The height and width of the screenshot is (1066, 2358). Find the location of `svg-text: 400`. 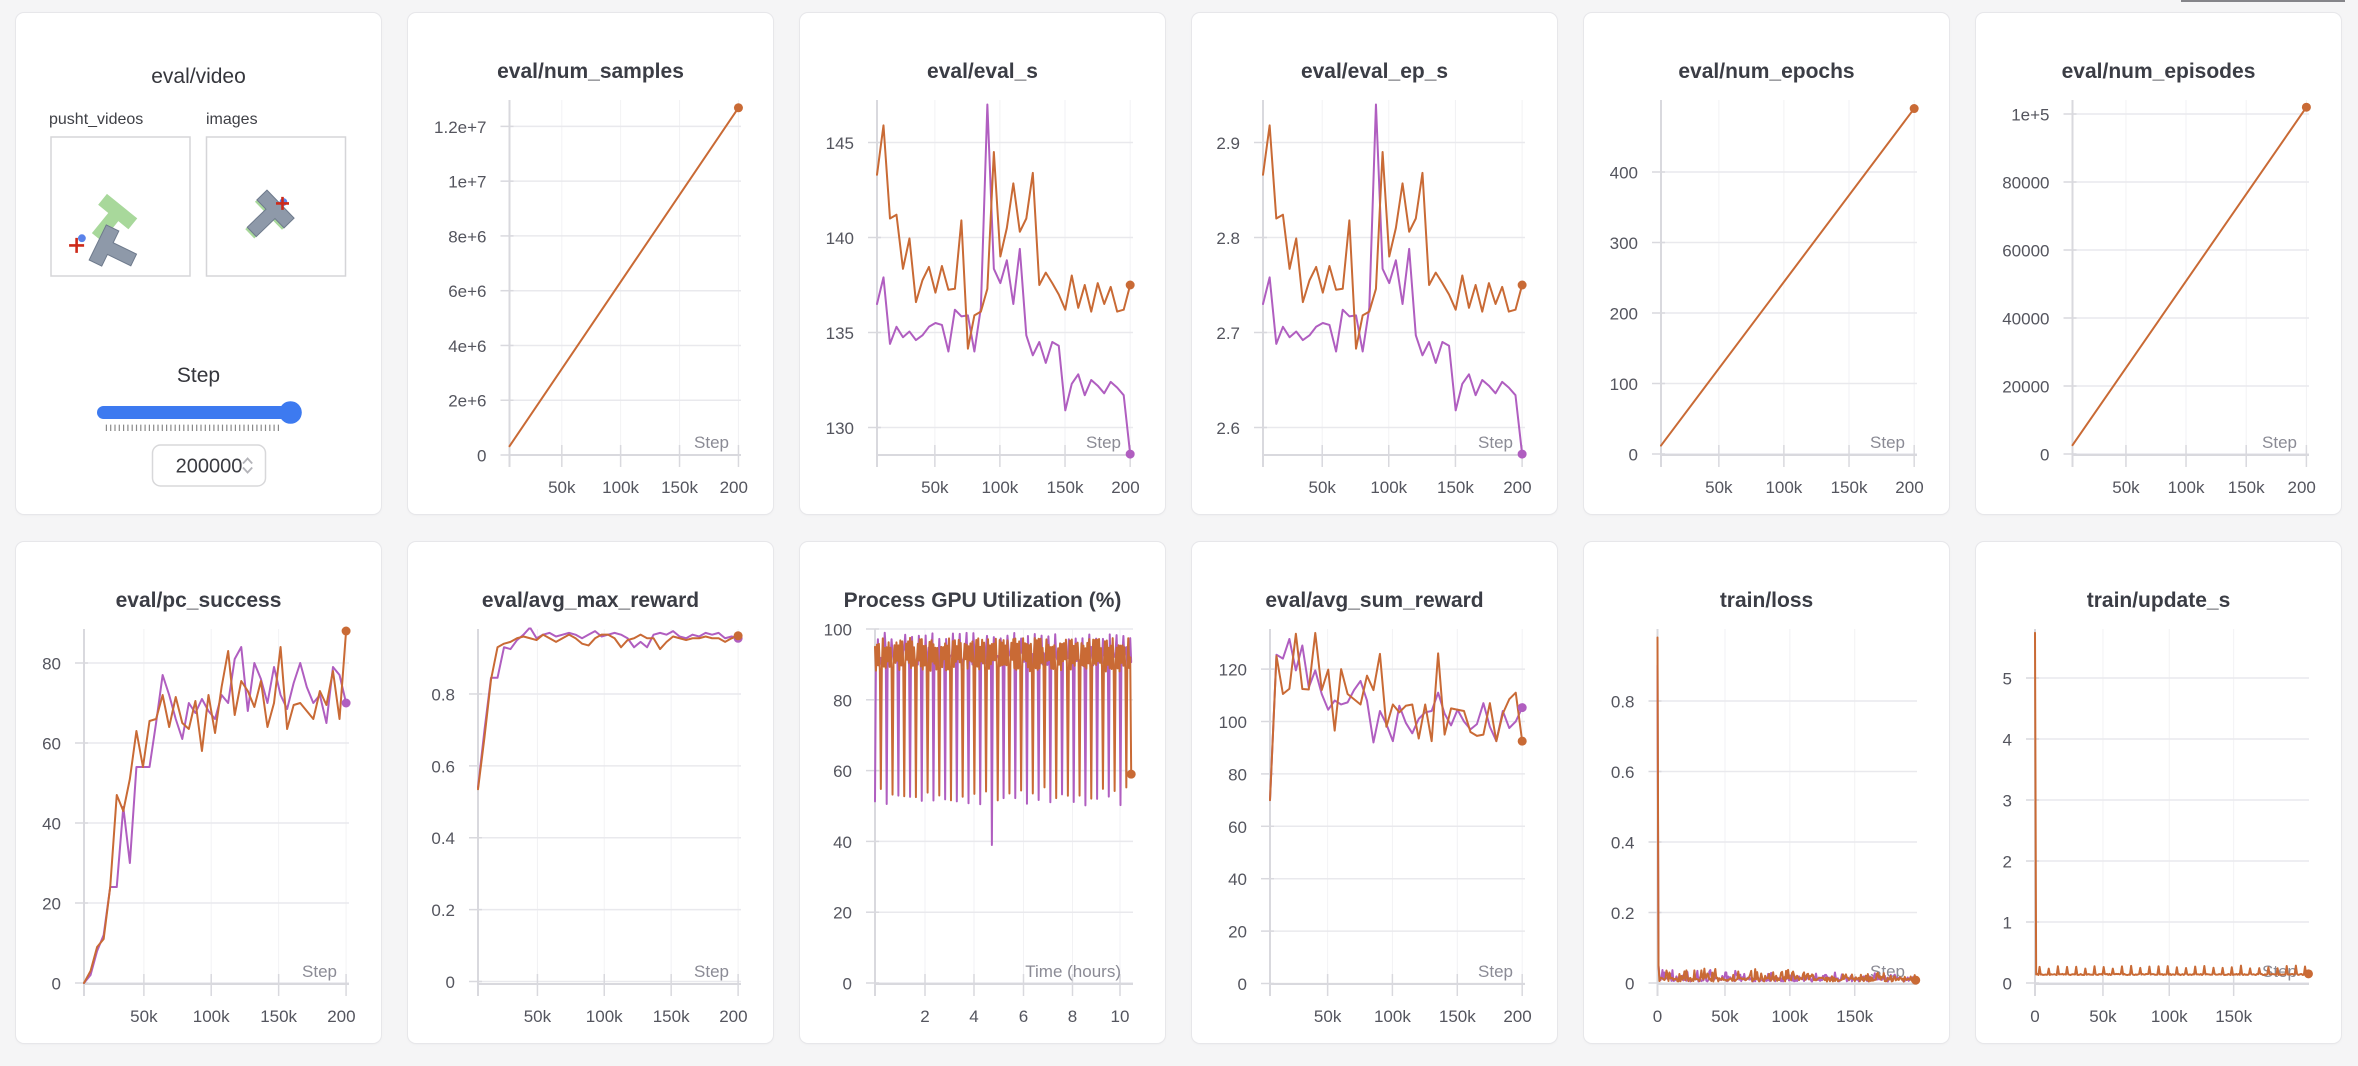

svg-text: 400 is located at coordinates (1624, 173).